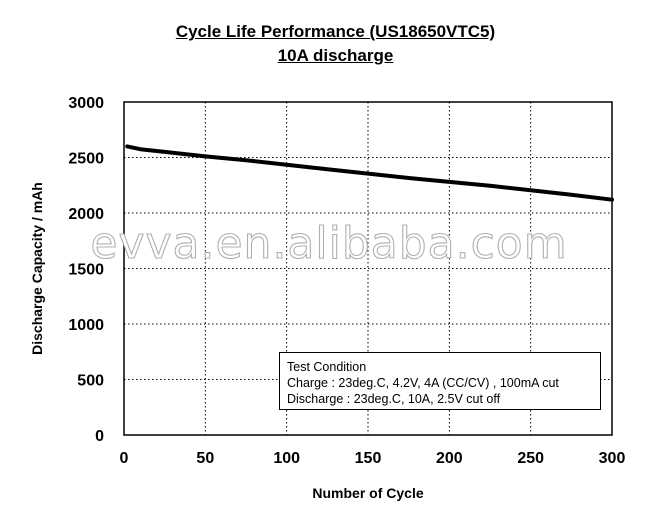  I want to click on x-tick-label: 150, so click(368, 458).